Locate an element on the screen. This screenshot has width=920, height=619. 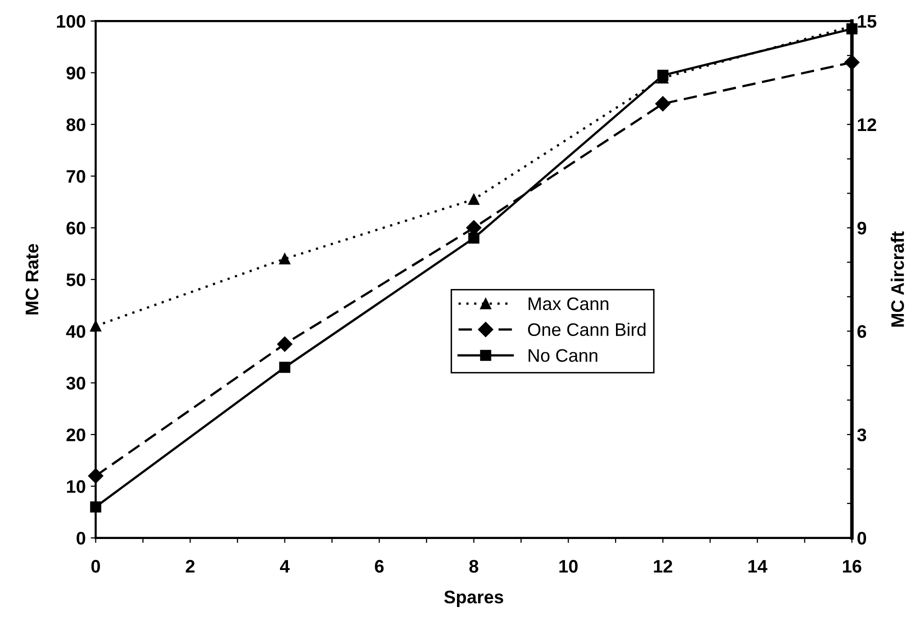
y2-axis-title: MC Aircraft is located at coordinates (897, 279).